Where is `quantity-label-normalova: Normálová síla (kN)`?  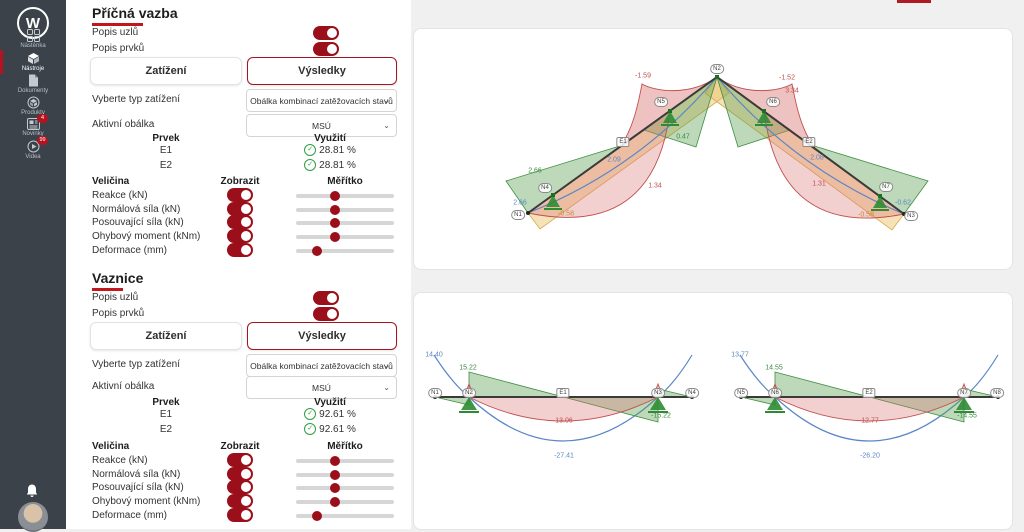 quantity-label-normalova: Normálová síla (kN) is located at coordinates (136, 209).